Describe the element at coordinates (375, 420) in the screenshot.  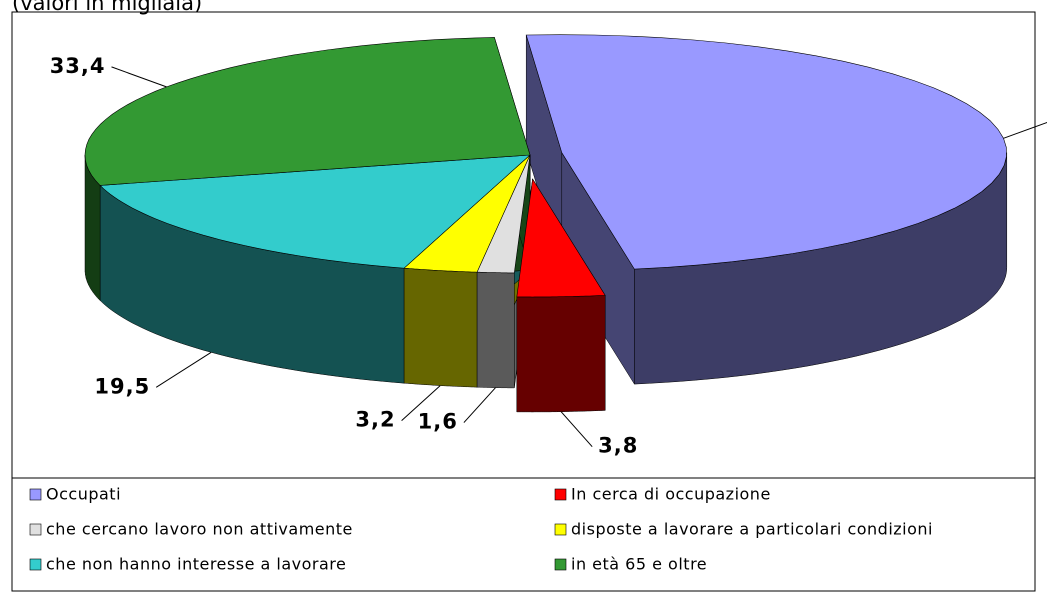
I see `value-label: 3,2` at that location.